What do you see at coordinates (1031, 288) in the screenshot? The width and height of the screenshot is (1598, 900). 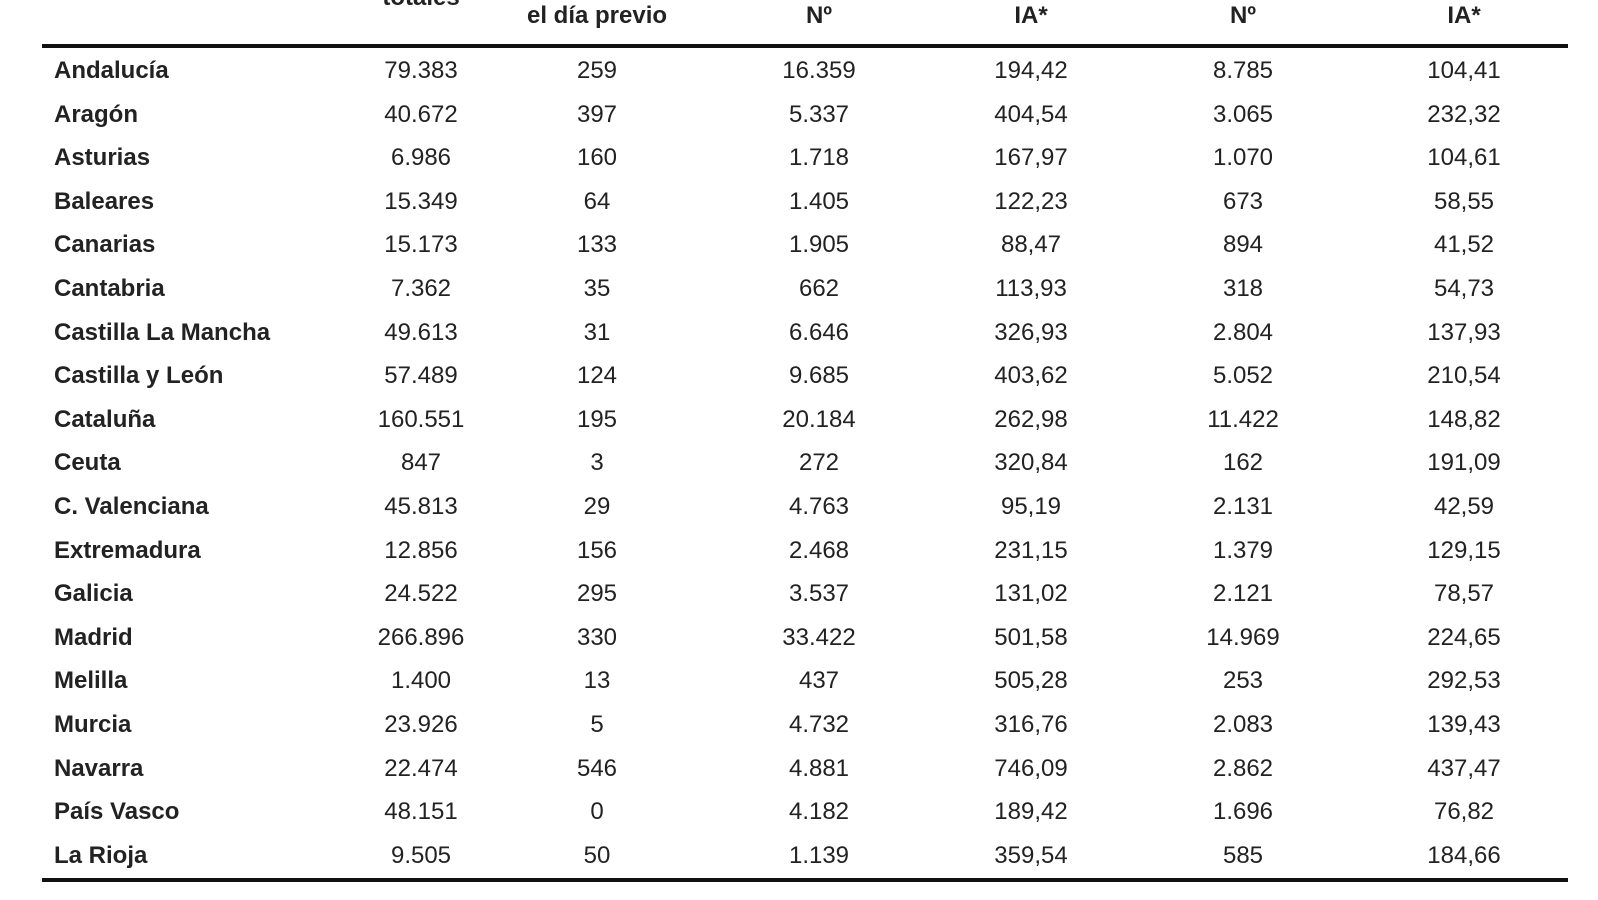 I see `table-cell: 113,93` at bounding box center [1031, 288].